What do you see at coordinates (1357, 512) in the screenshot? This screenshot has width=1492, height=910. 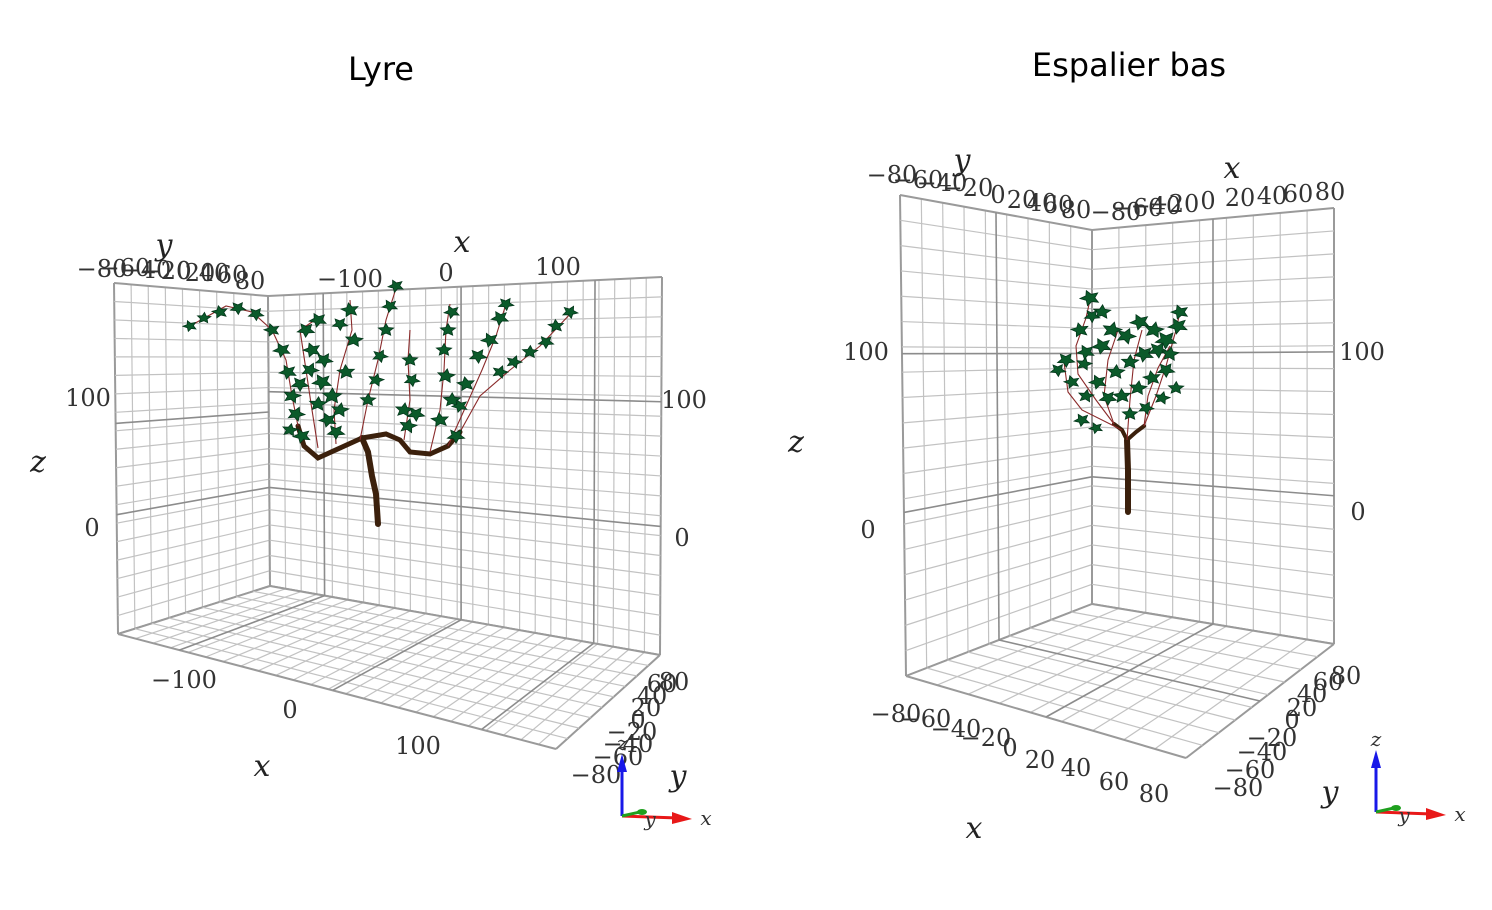 I see `z-tick-label: 0` at bounding box center [1357, 512].